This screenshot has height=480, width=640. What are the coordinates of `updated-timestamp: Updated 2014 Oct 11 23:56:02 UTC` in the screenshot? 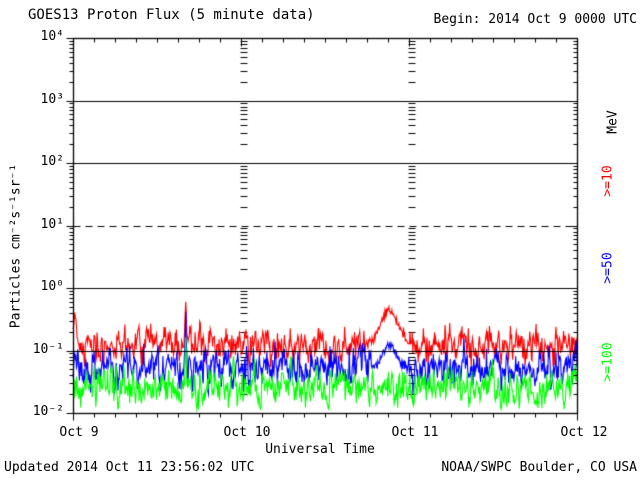 It's located at (129, 467).